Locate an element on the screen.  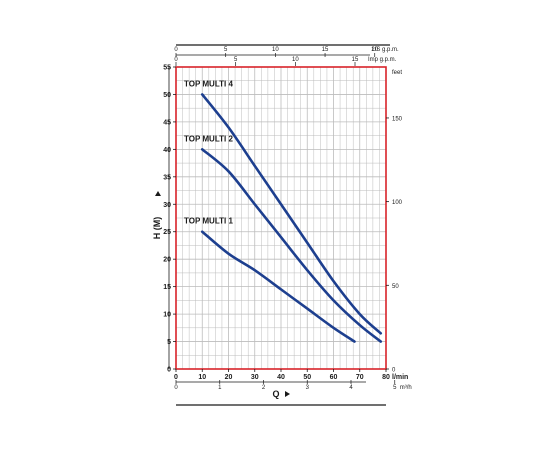
feet-tick-label: 150 is located at coordinates (397, 119).